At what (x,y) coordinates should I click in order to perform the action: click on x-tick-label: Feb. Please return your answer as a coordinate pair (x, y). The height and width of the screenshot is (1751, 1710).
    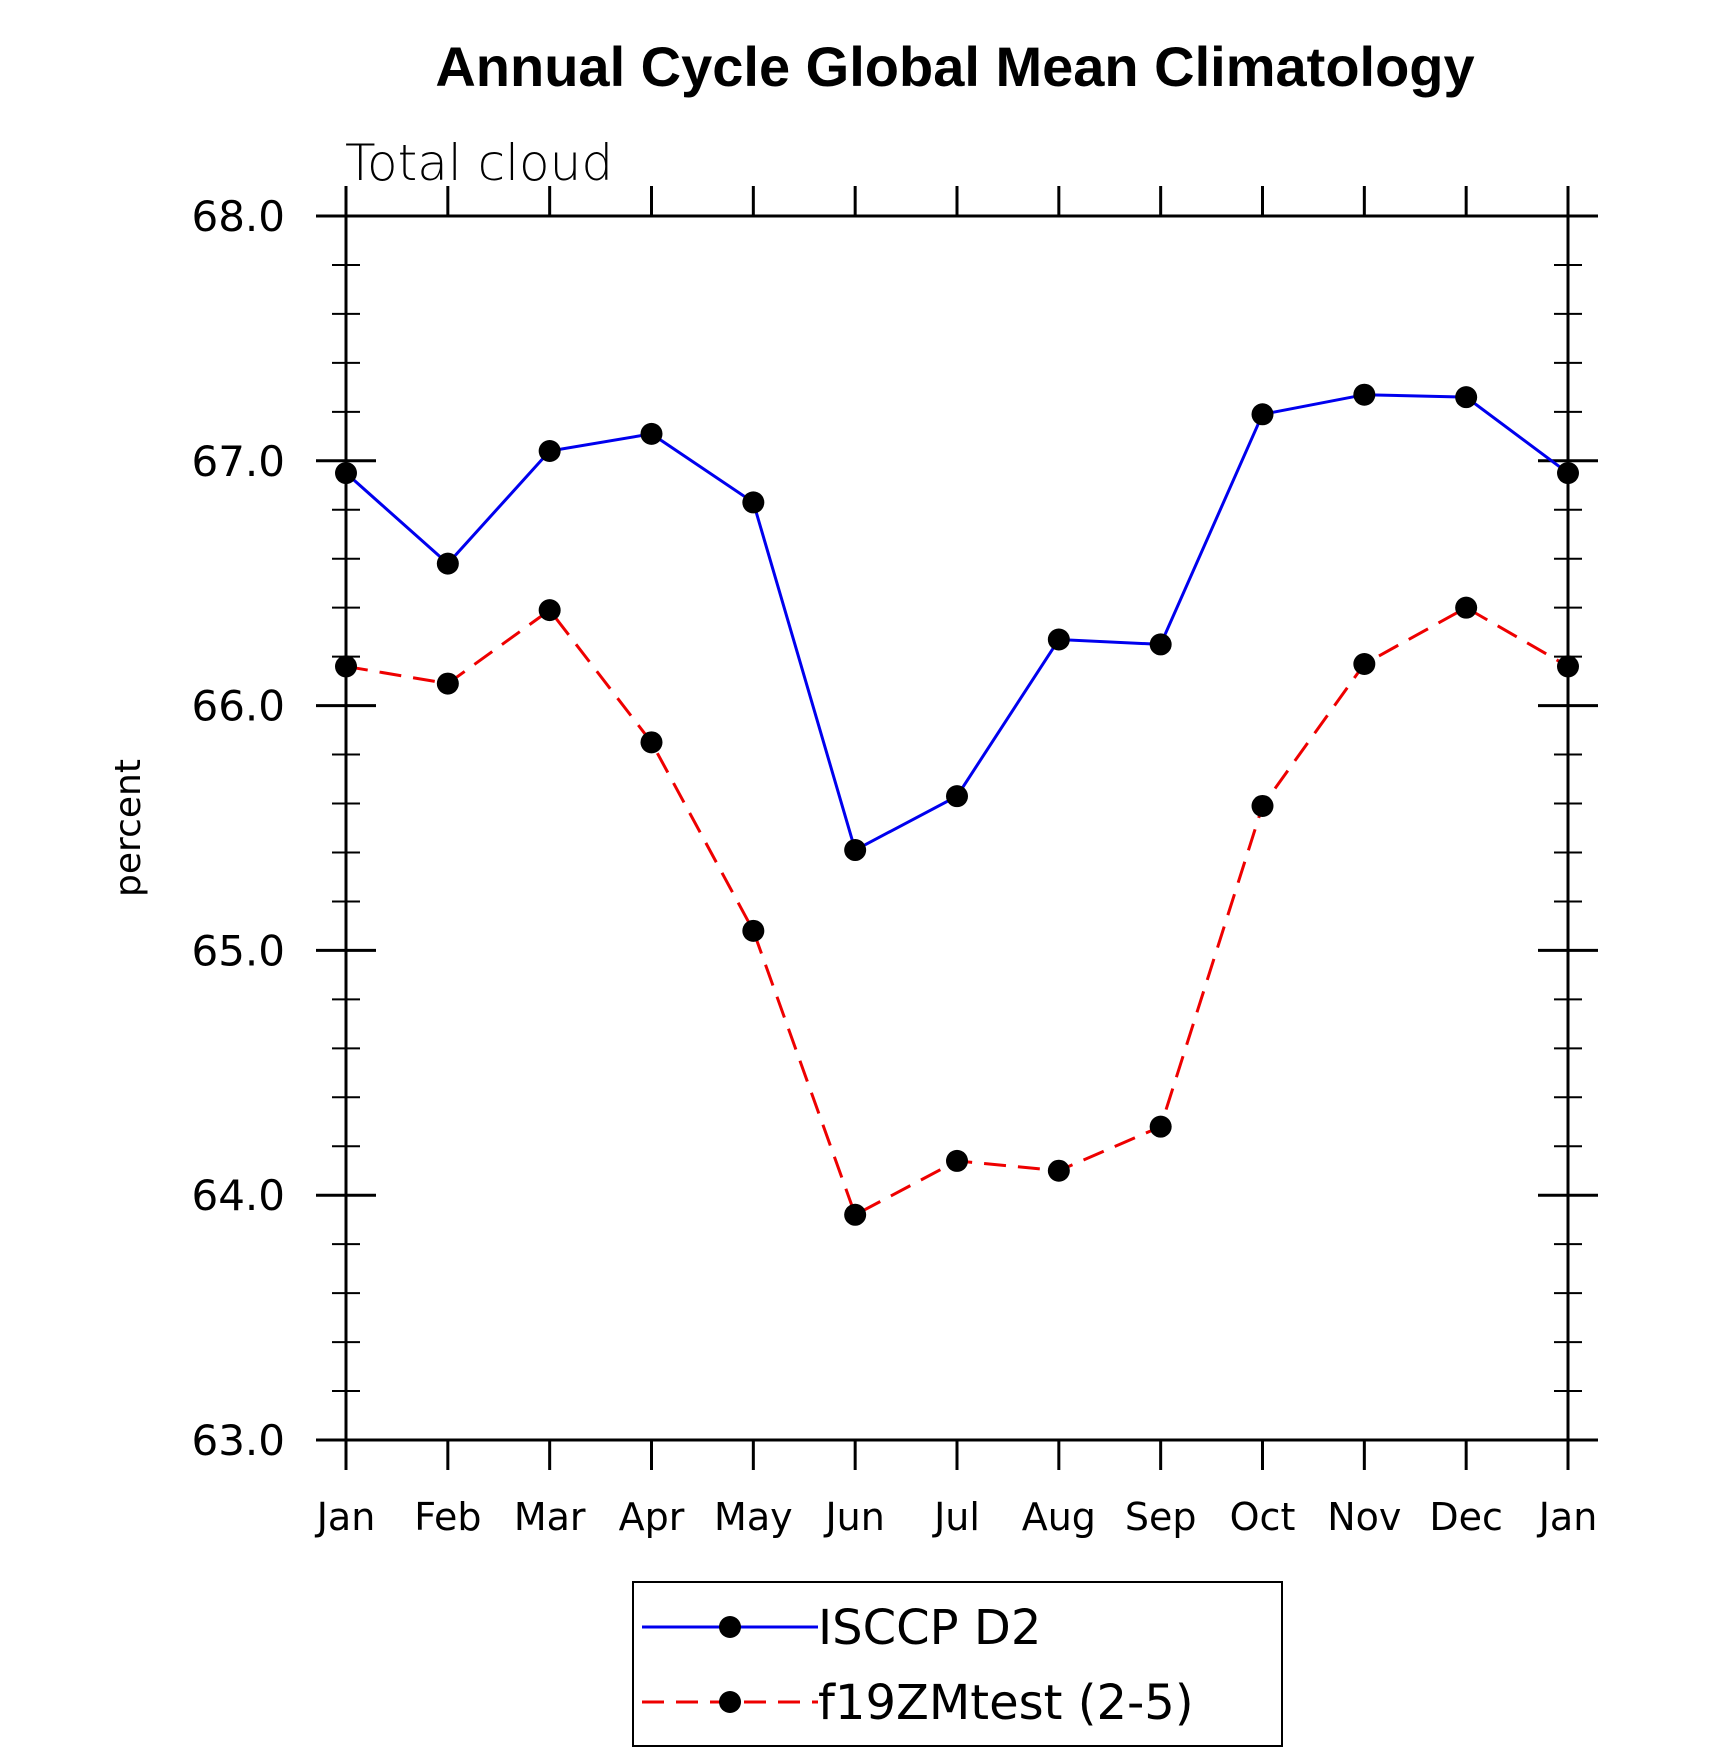
    Looking at the image, I should click on (447, 1517).